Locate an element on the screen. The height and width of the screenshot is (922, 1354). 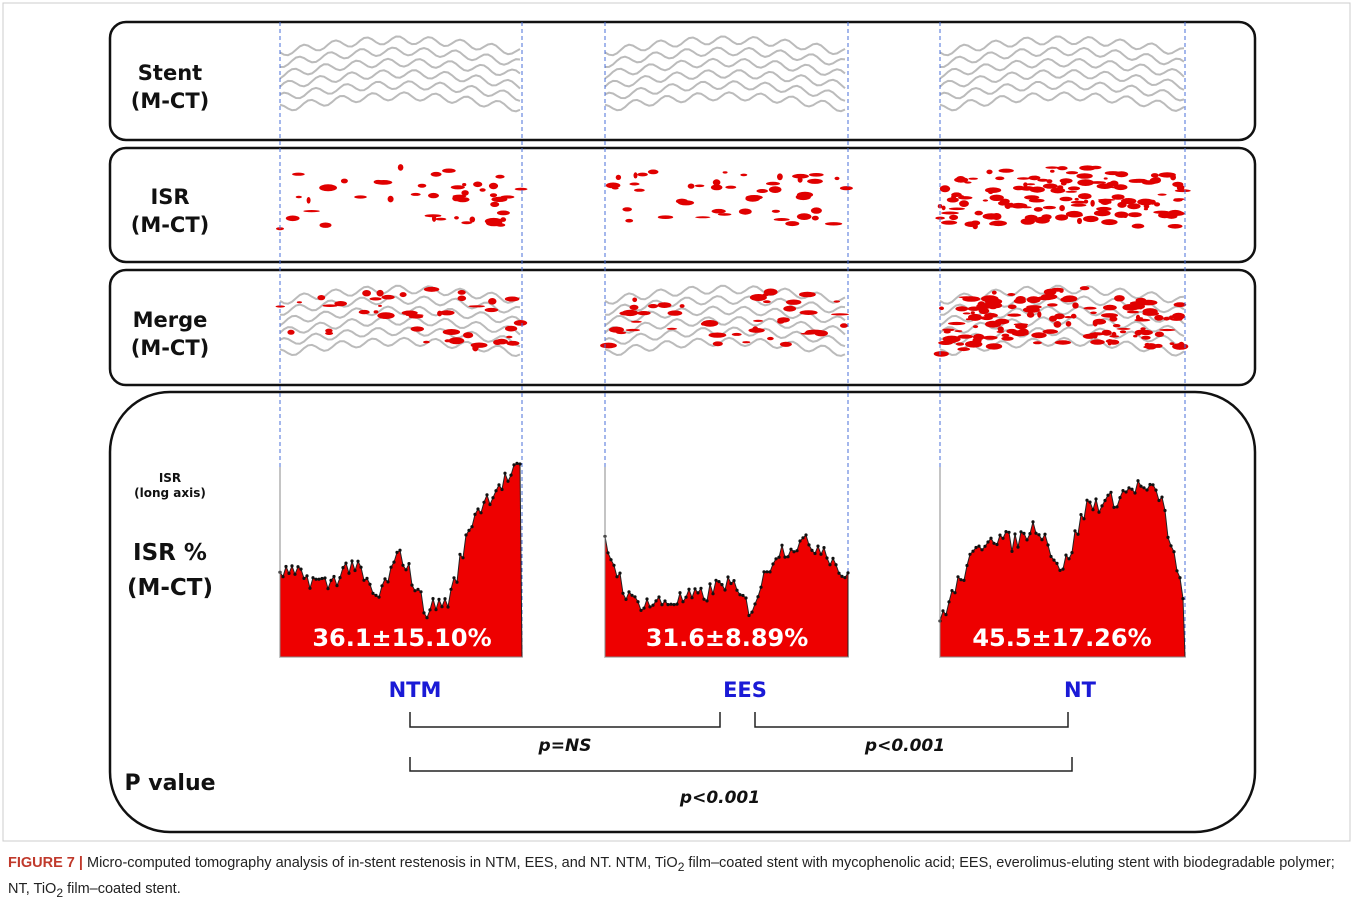
caption-text: film–coated stent. is located at coordinates (122, 888).